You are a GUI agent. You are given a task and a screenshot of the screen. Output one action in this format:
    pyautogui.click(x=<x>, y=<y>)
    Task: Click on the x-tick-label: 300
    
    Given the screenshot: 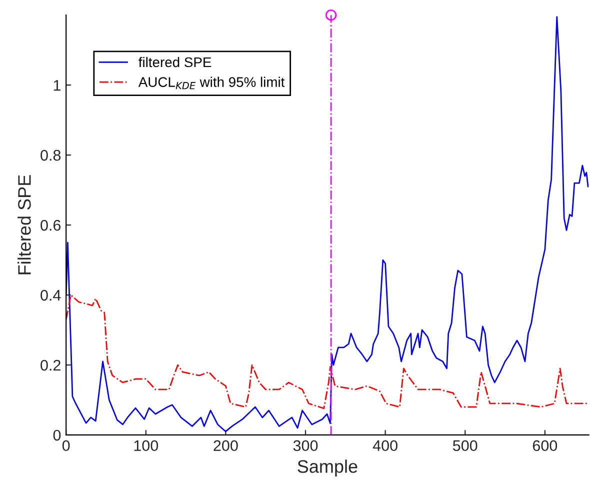 What is the action you would take?
    pyautogui.click(x=305, y=446)
    